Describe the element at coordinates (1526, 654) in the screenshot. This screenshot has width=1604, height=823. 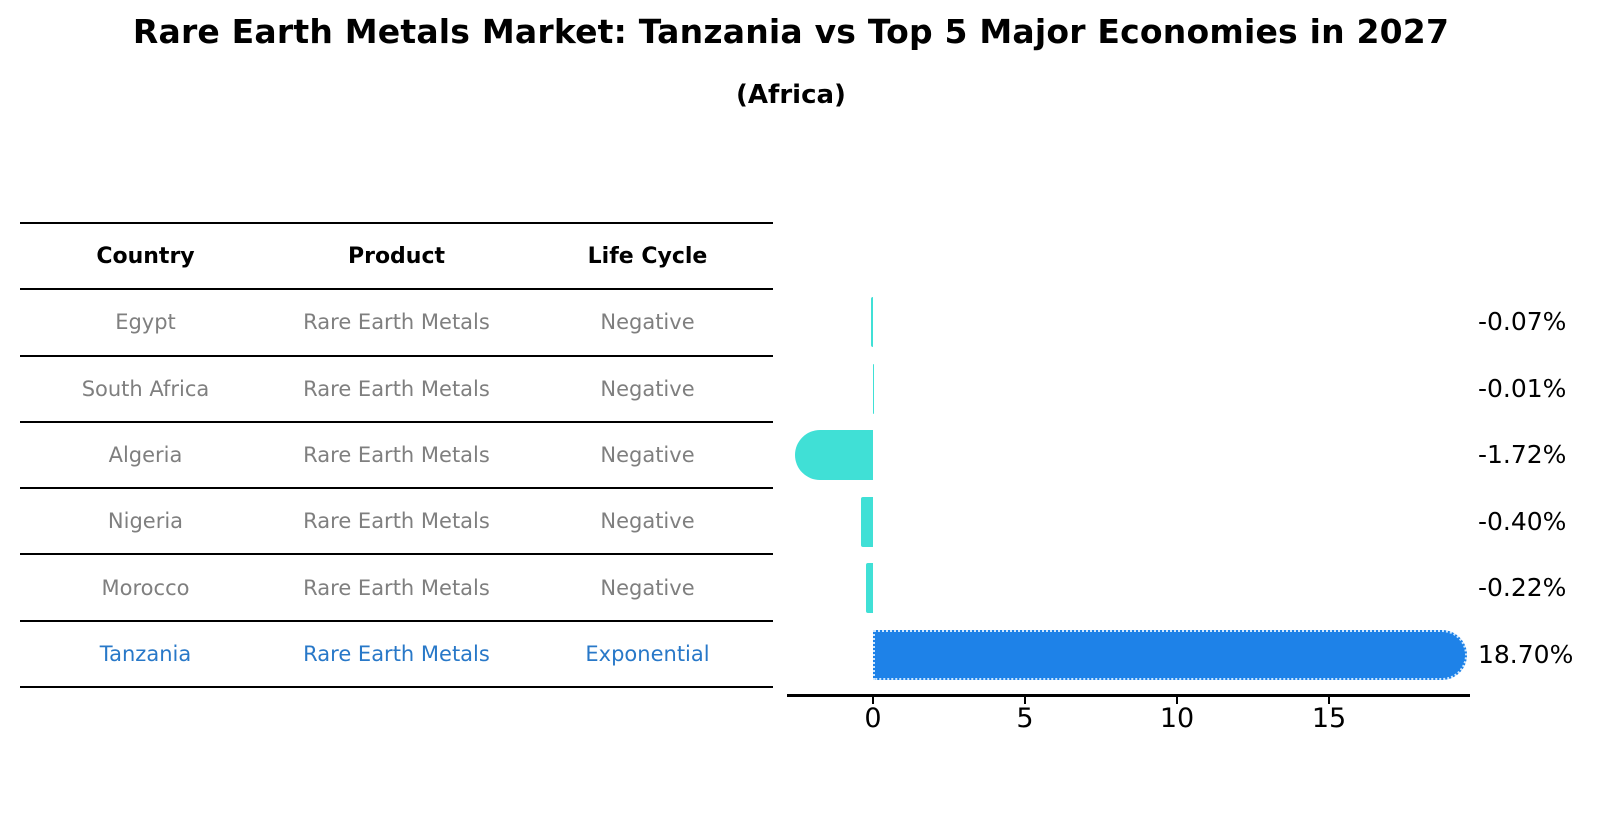
I see `value-label: 18.70%` at that location.